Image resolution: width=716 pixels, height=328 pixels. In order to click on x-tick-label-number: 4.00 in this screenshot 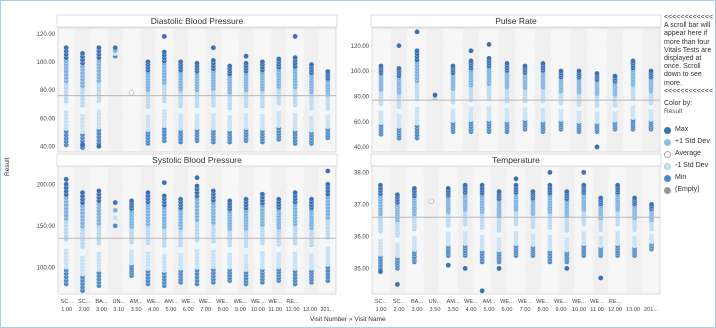, I will do `click(471, 310)`.